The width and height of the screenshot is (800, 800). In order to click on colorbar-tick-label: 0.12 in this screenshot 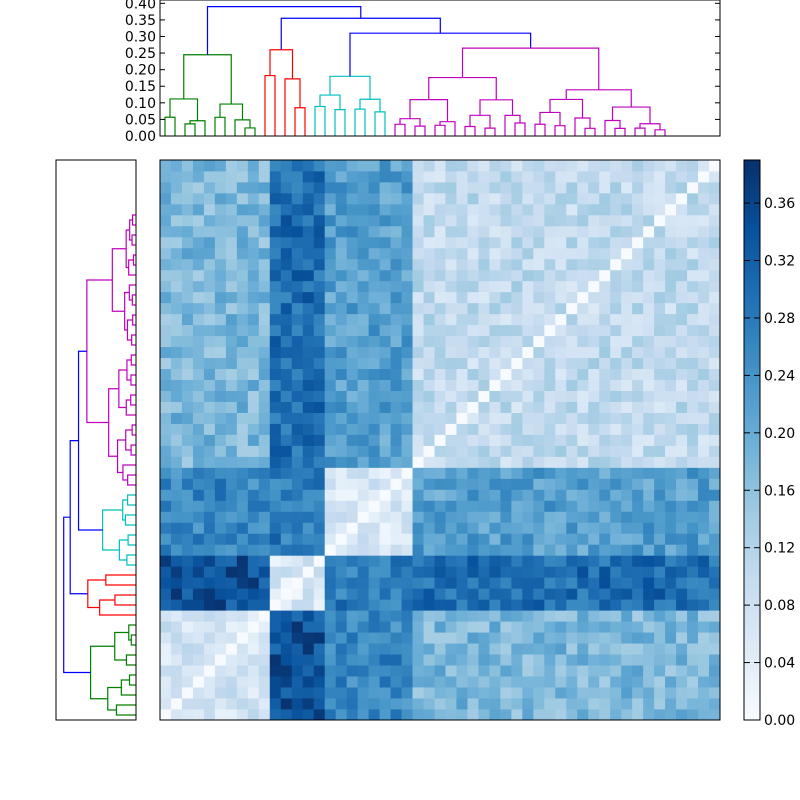, I will do `click(779, 549)`.